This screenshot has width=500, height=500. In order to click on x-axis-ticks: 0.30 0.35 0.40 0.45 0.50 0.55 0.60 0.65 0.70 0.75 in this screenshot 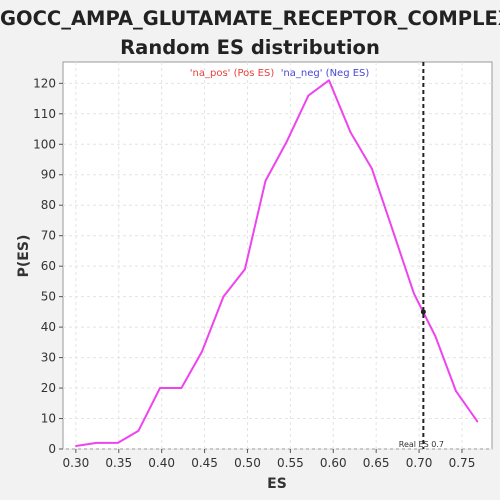, I will do `click(269, 459)`.